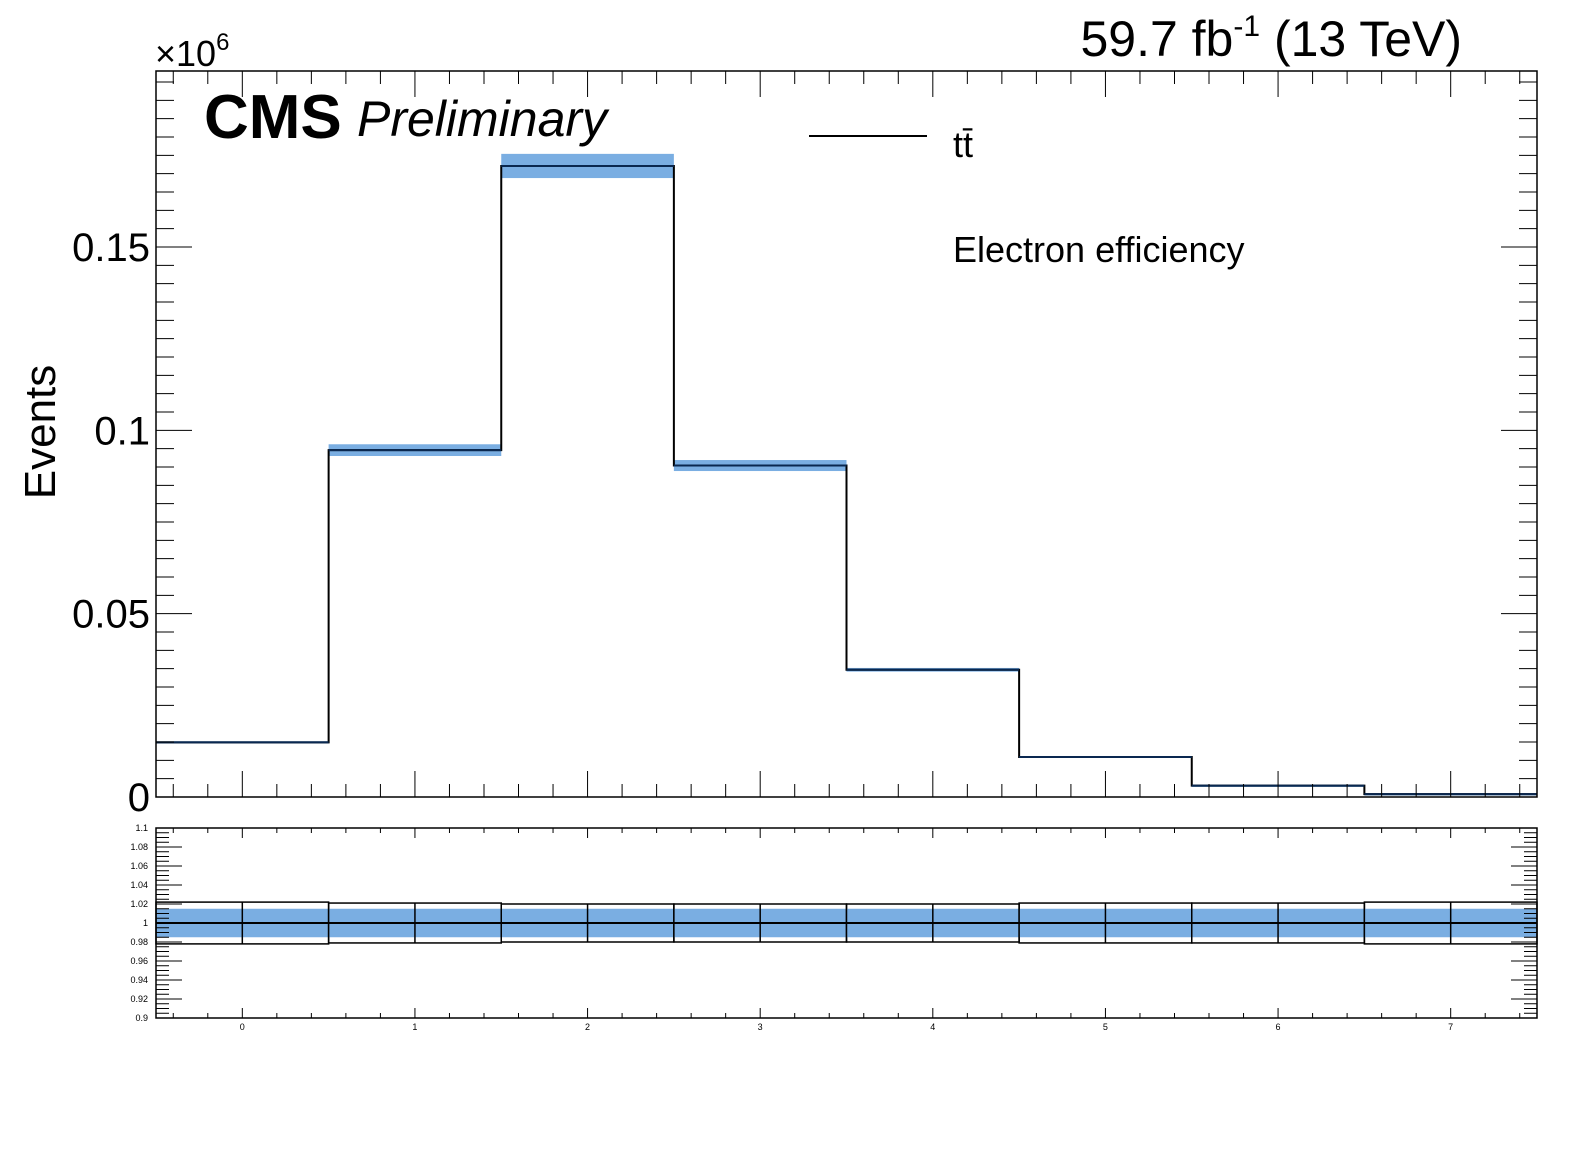 Image resolution: width=1596 pixels, height=1172 pixels. Describe the element at coordinates (139, 885) in the screenshot. I see `ratio-y-tick-label: 1.04` at that location.